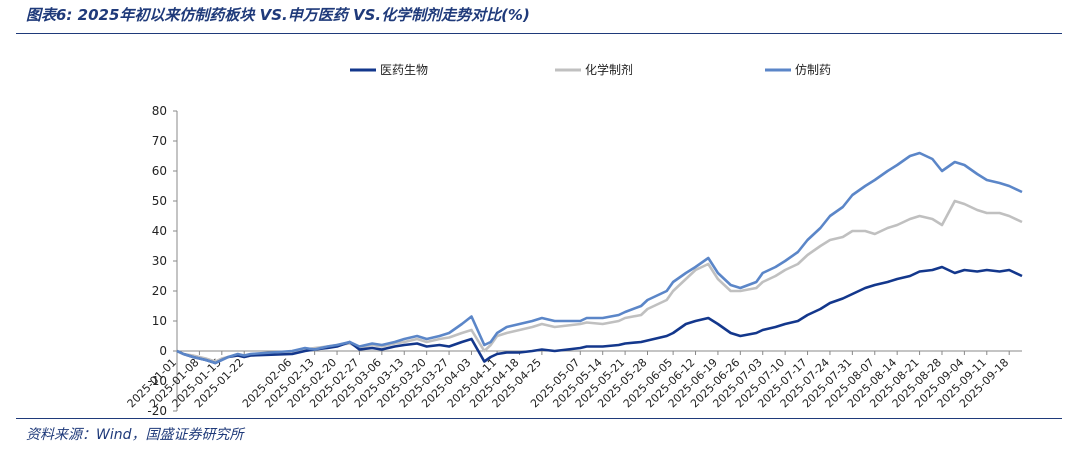 The width and height of the screenshot is (1080, 454). Describe the element at coordinates (157, 411) in the screenshot. I see `y-tick-label: -20` at that location.